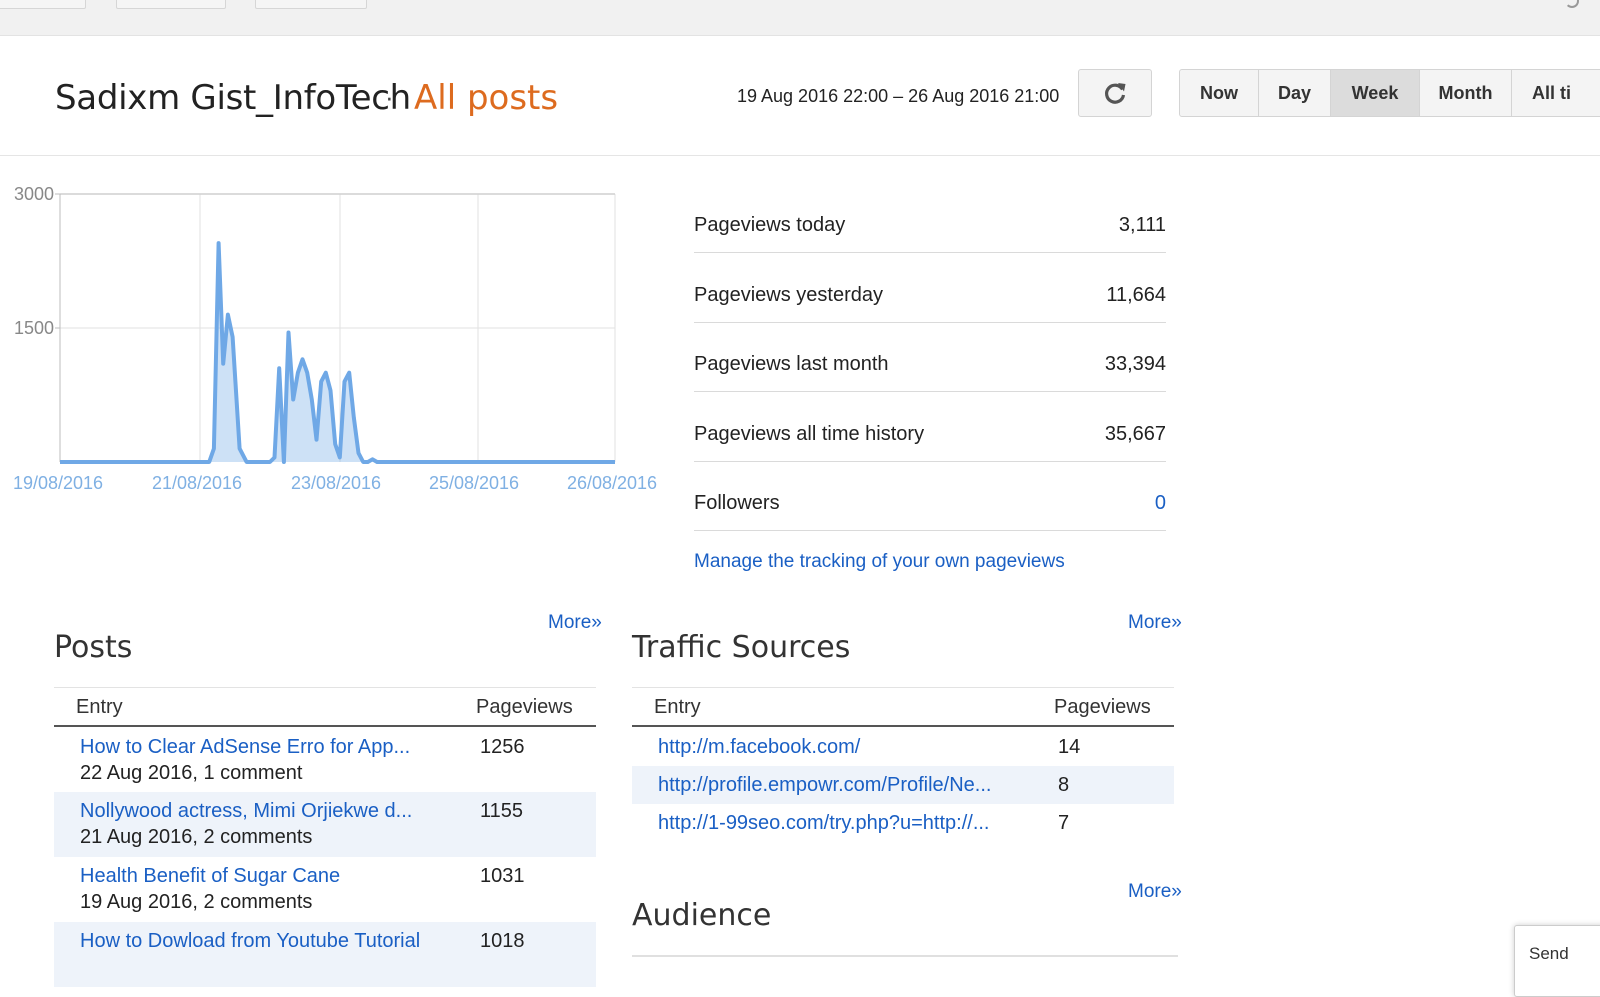 The image size is (1600, 997). Describe the element at coordinates (1572, 4) in the screenshot. I see `settings-icon` at that location.